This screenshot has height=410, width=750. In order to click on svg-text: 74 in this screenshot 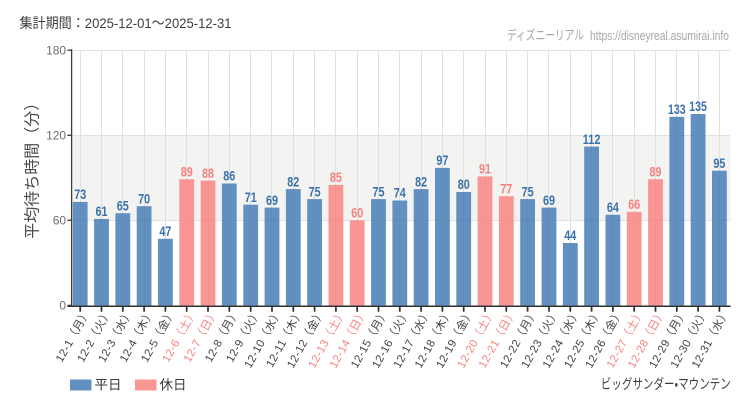, I will do `click(400, 193)`.